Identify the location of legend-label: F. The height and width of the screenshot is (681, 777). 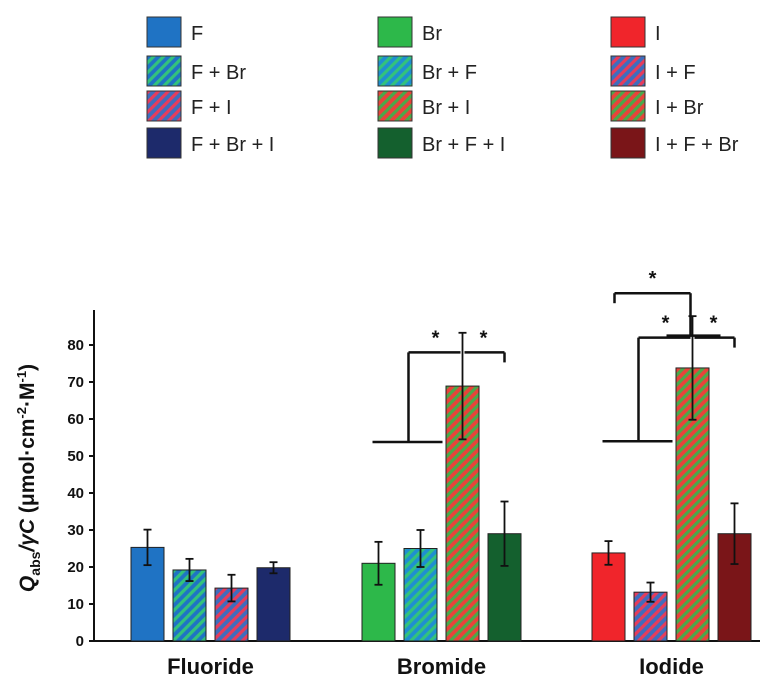
(197, 34).